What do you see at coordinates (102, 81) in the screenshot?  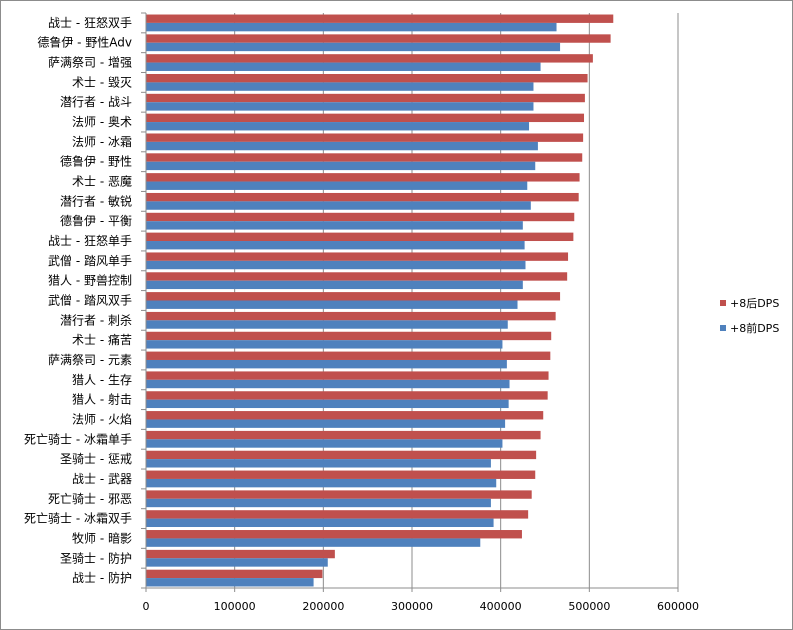 I see `category-label: 术士 - 毁灭` at bounding box center [102, 81].